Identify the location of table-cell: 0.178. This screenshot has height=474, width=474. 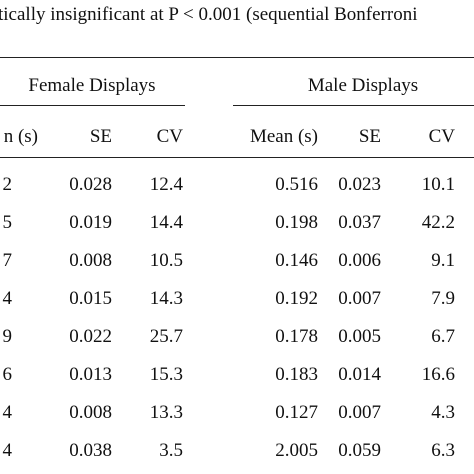
(296, 336).